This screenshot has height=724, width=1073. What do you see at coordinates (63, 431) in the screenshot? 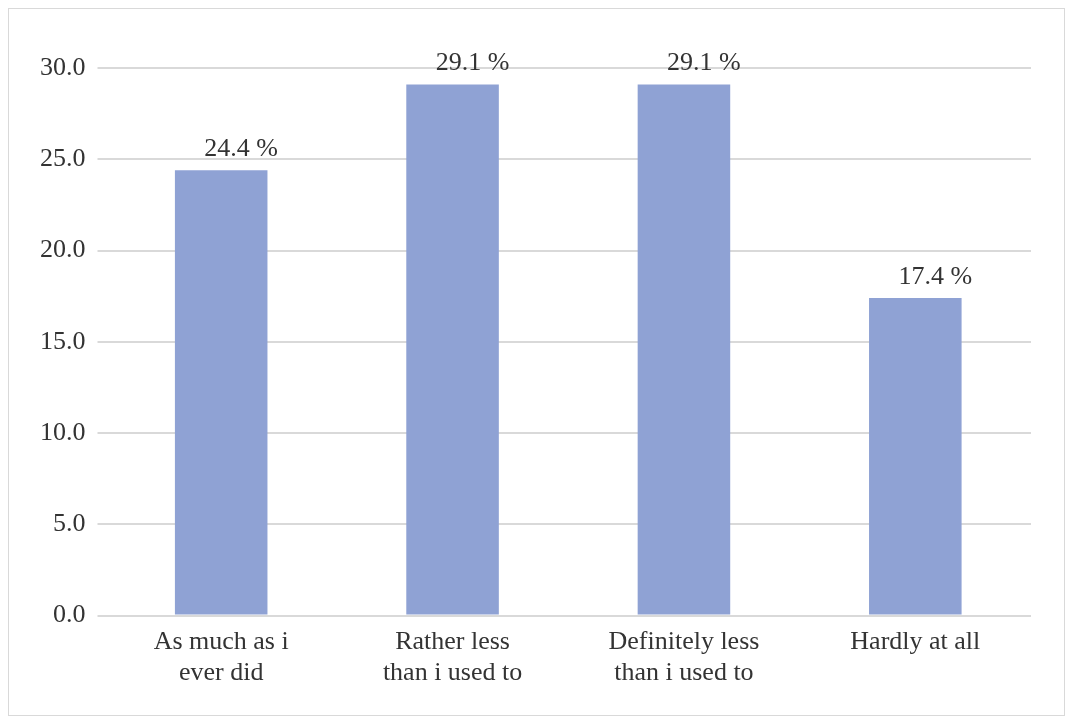
I see `y-tick-label: 10.0` at bounding box center [63, 431].